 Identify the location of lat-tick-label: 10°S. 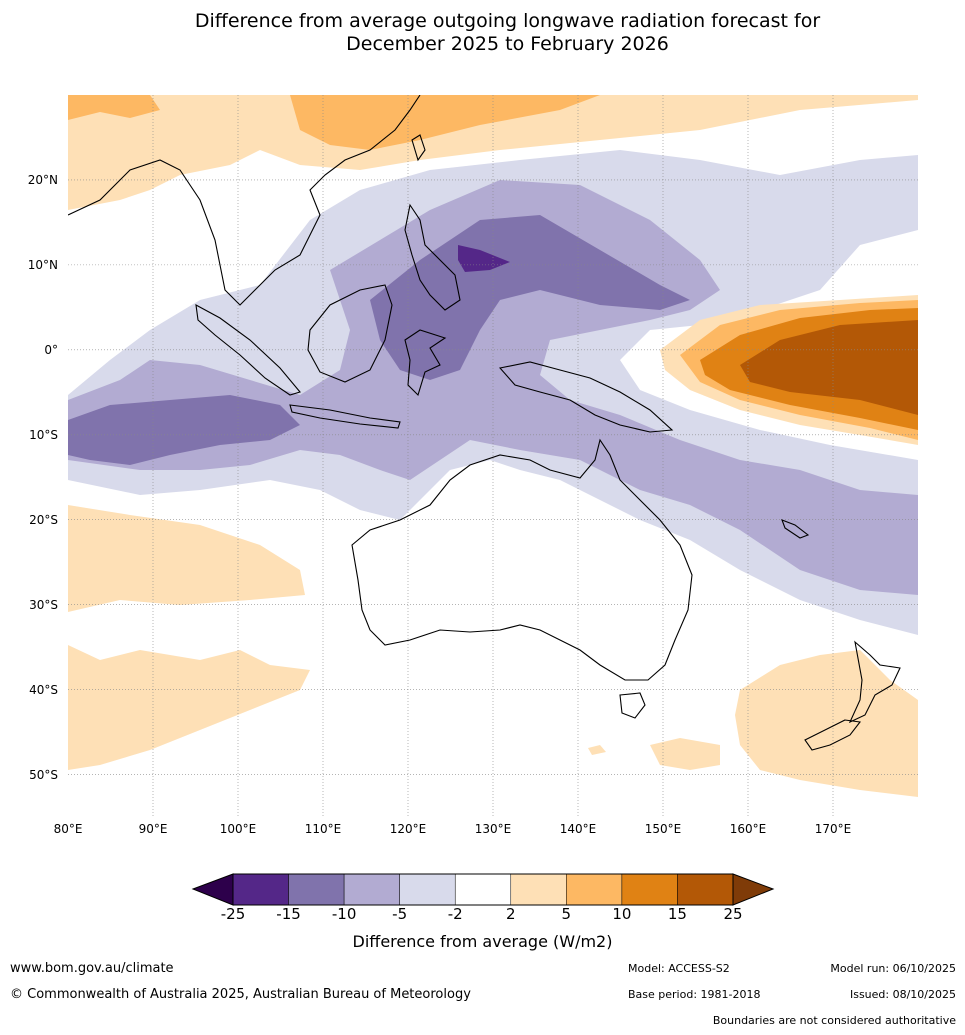
(43, 434).